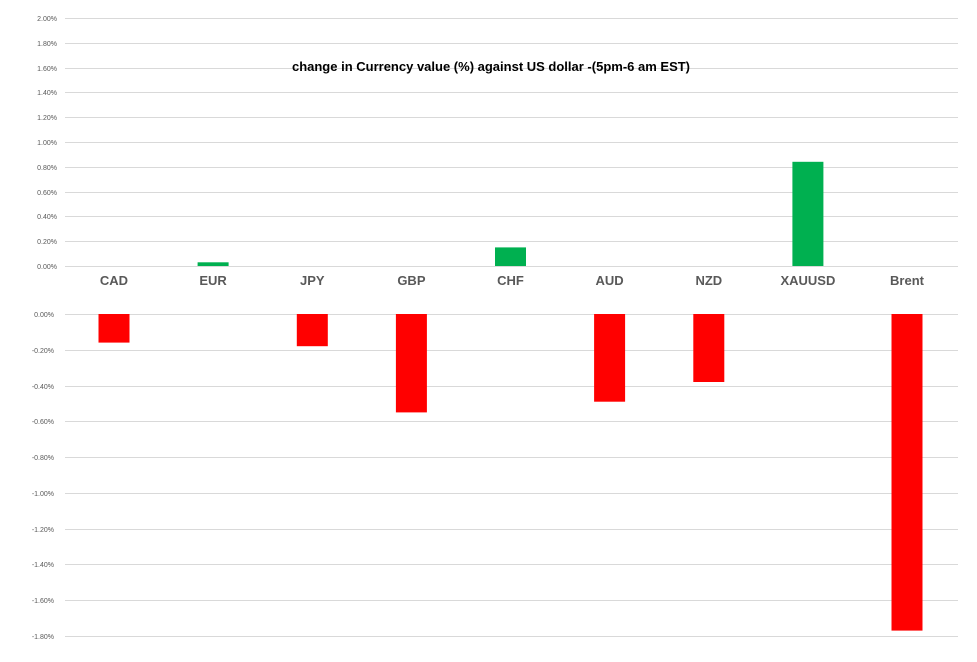  What do you see at coordinates (114, 328) in the screenshot?
I see `bar-cad` at bounding box center [114, 328].